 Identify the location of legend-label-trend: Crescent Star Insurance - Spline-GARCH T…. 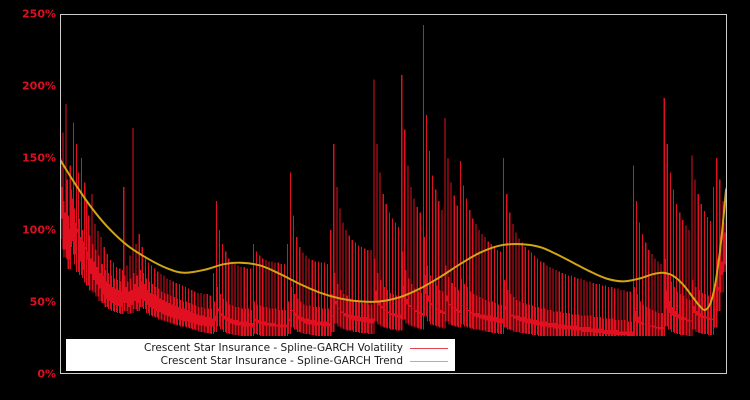
(281, 361).